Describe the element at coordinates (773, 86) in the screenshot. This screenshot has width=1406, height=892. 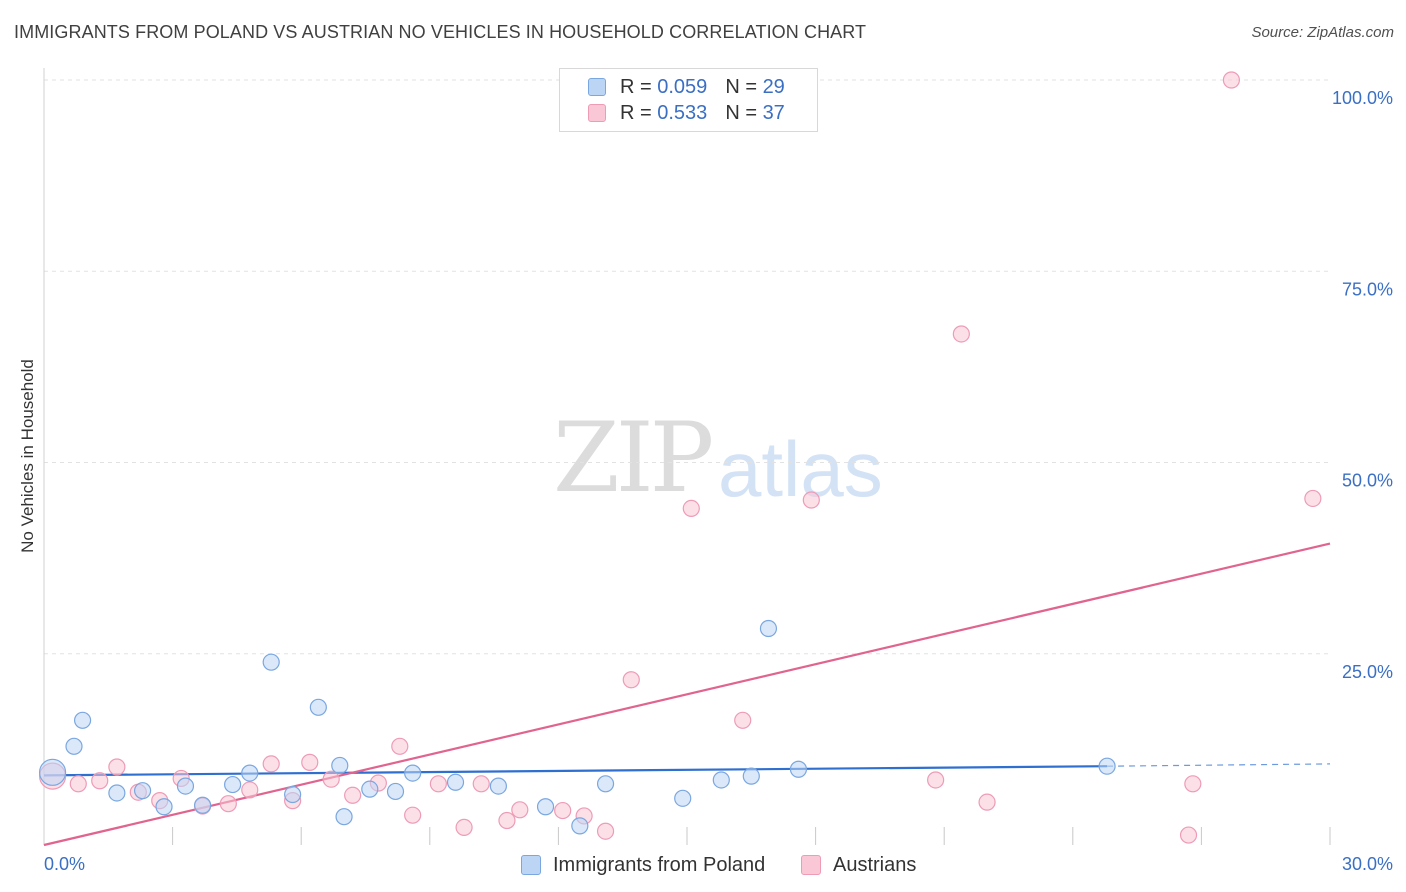
I see `legend-n-value-poland: 29` at that location.